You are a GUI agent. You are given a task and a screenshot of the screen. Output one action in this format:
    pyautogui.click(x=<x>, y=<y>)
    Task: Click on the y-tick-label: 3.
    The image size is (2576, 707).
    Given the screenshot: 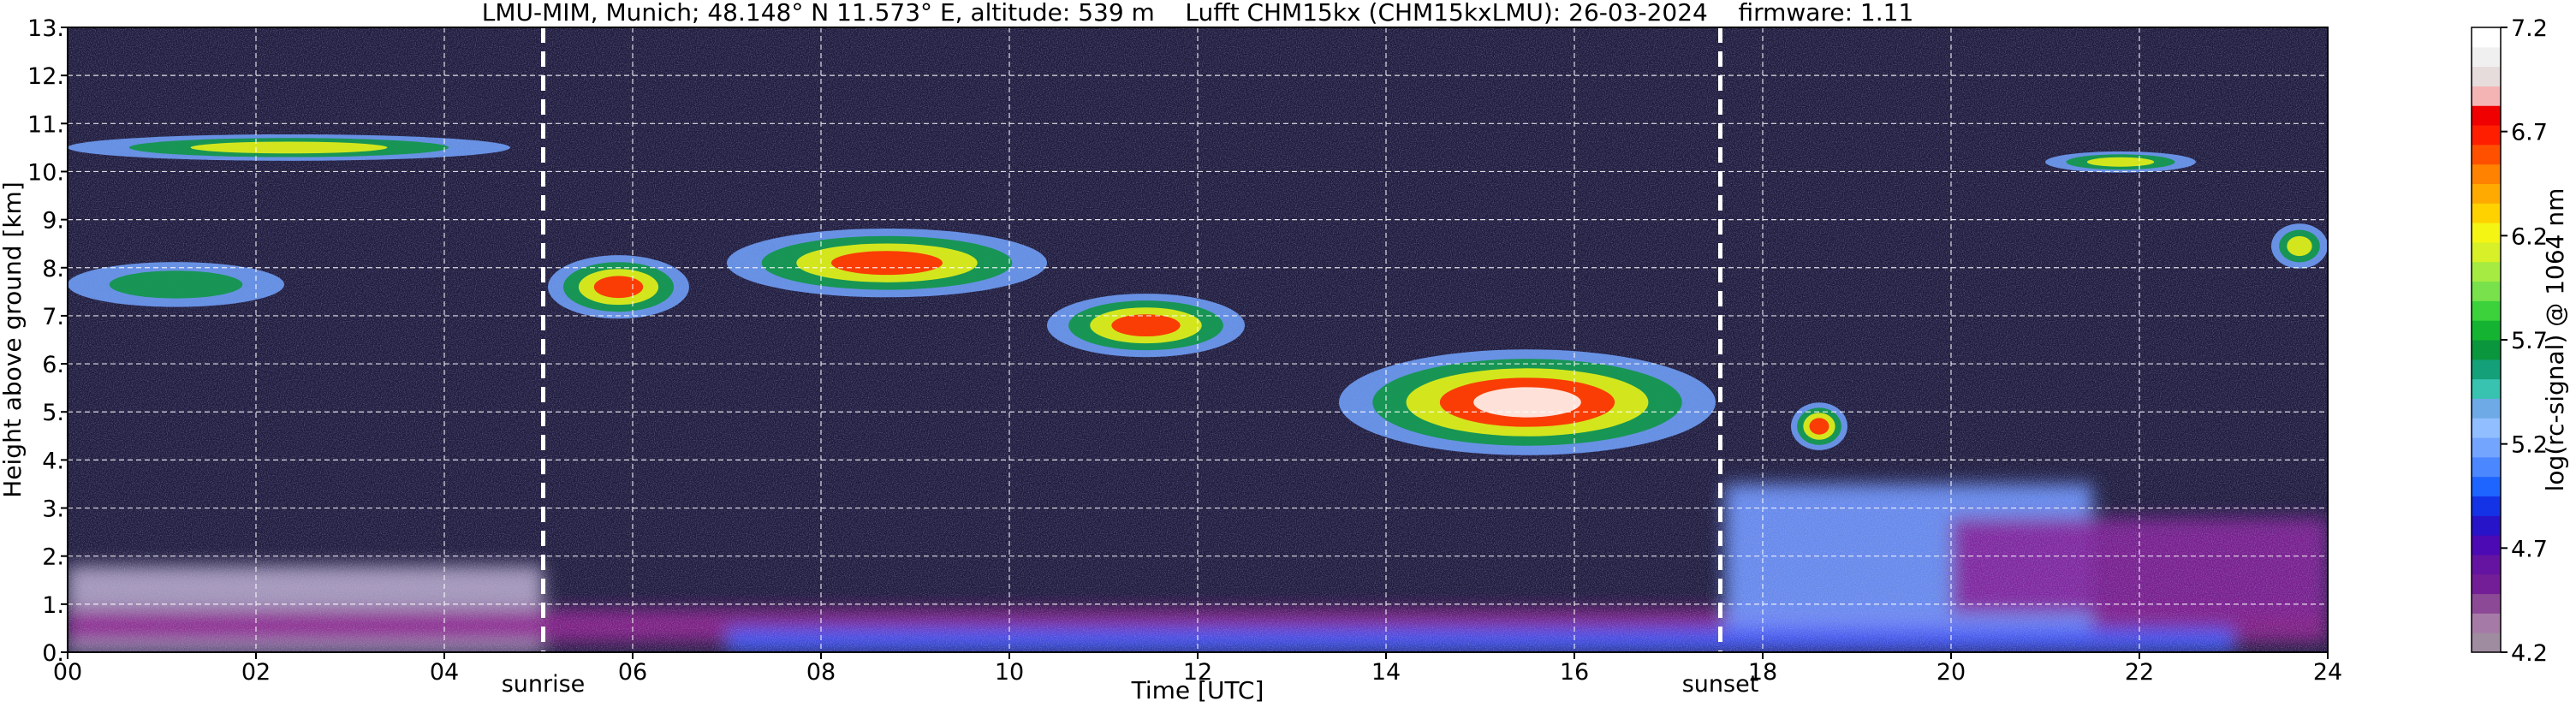 What is the action you would take?
    pyautogui.click(x=53, y=509)
    